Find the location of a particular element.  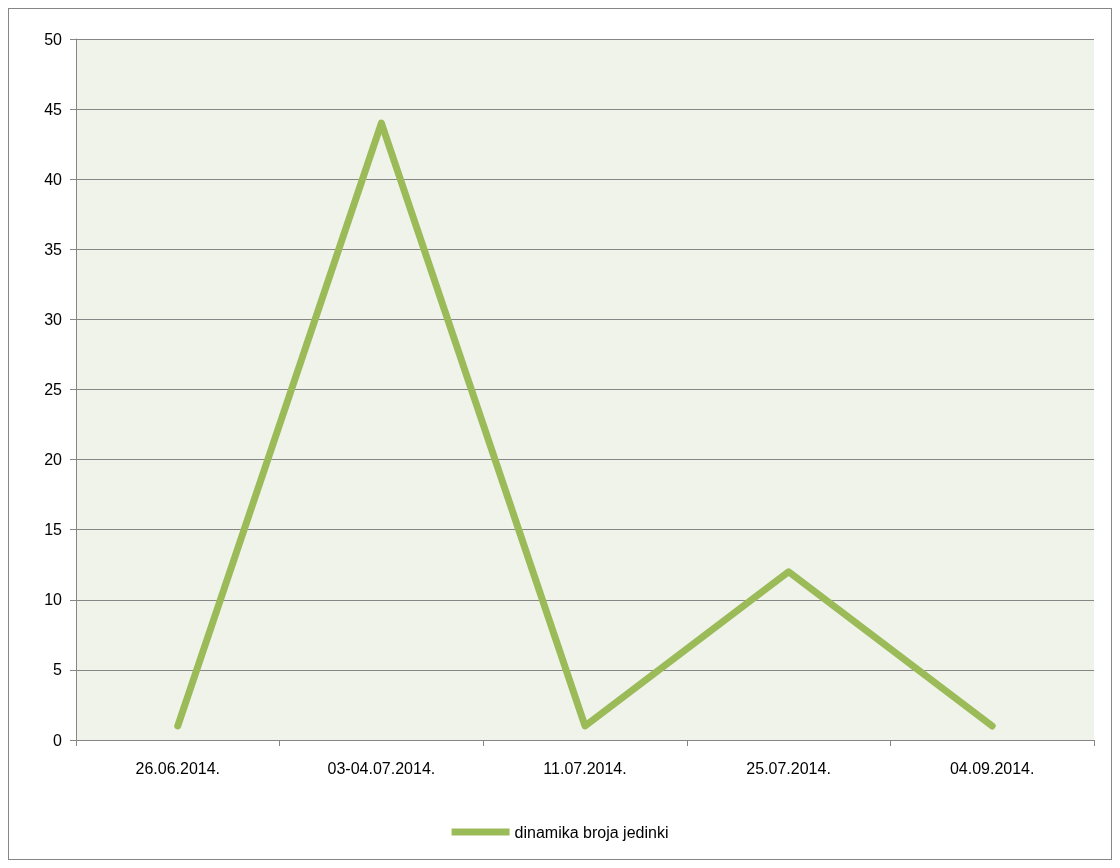

x-tick-label: 04.09.2014. is located at coordinates (992, 768).